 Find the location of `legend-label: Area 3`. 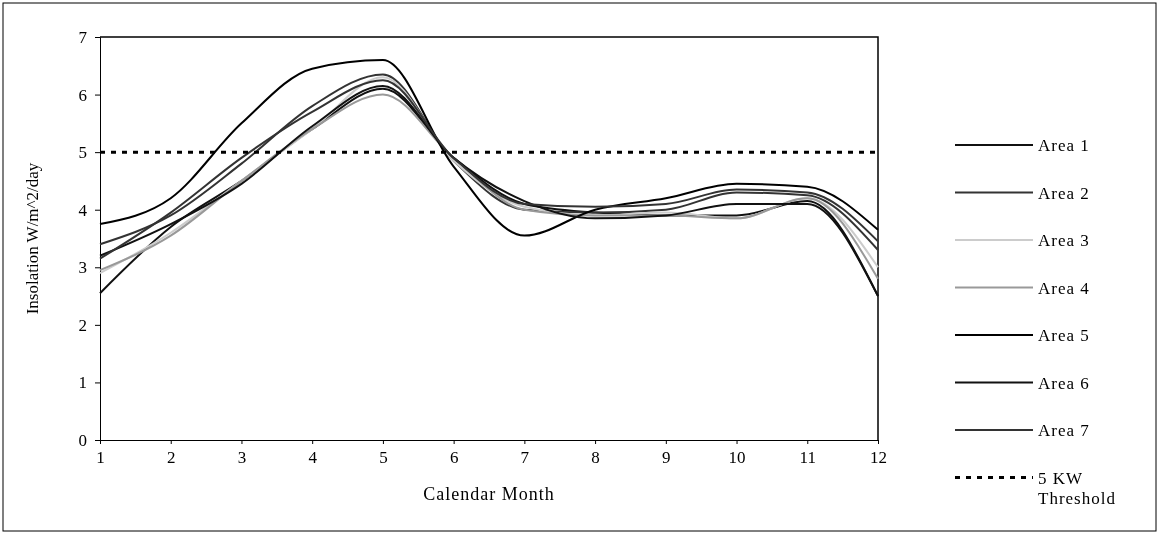

legend-label: Area 3 is located at coordinates (1064, 240).